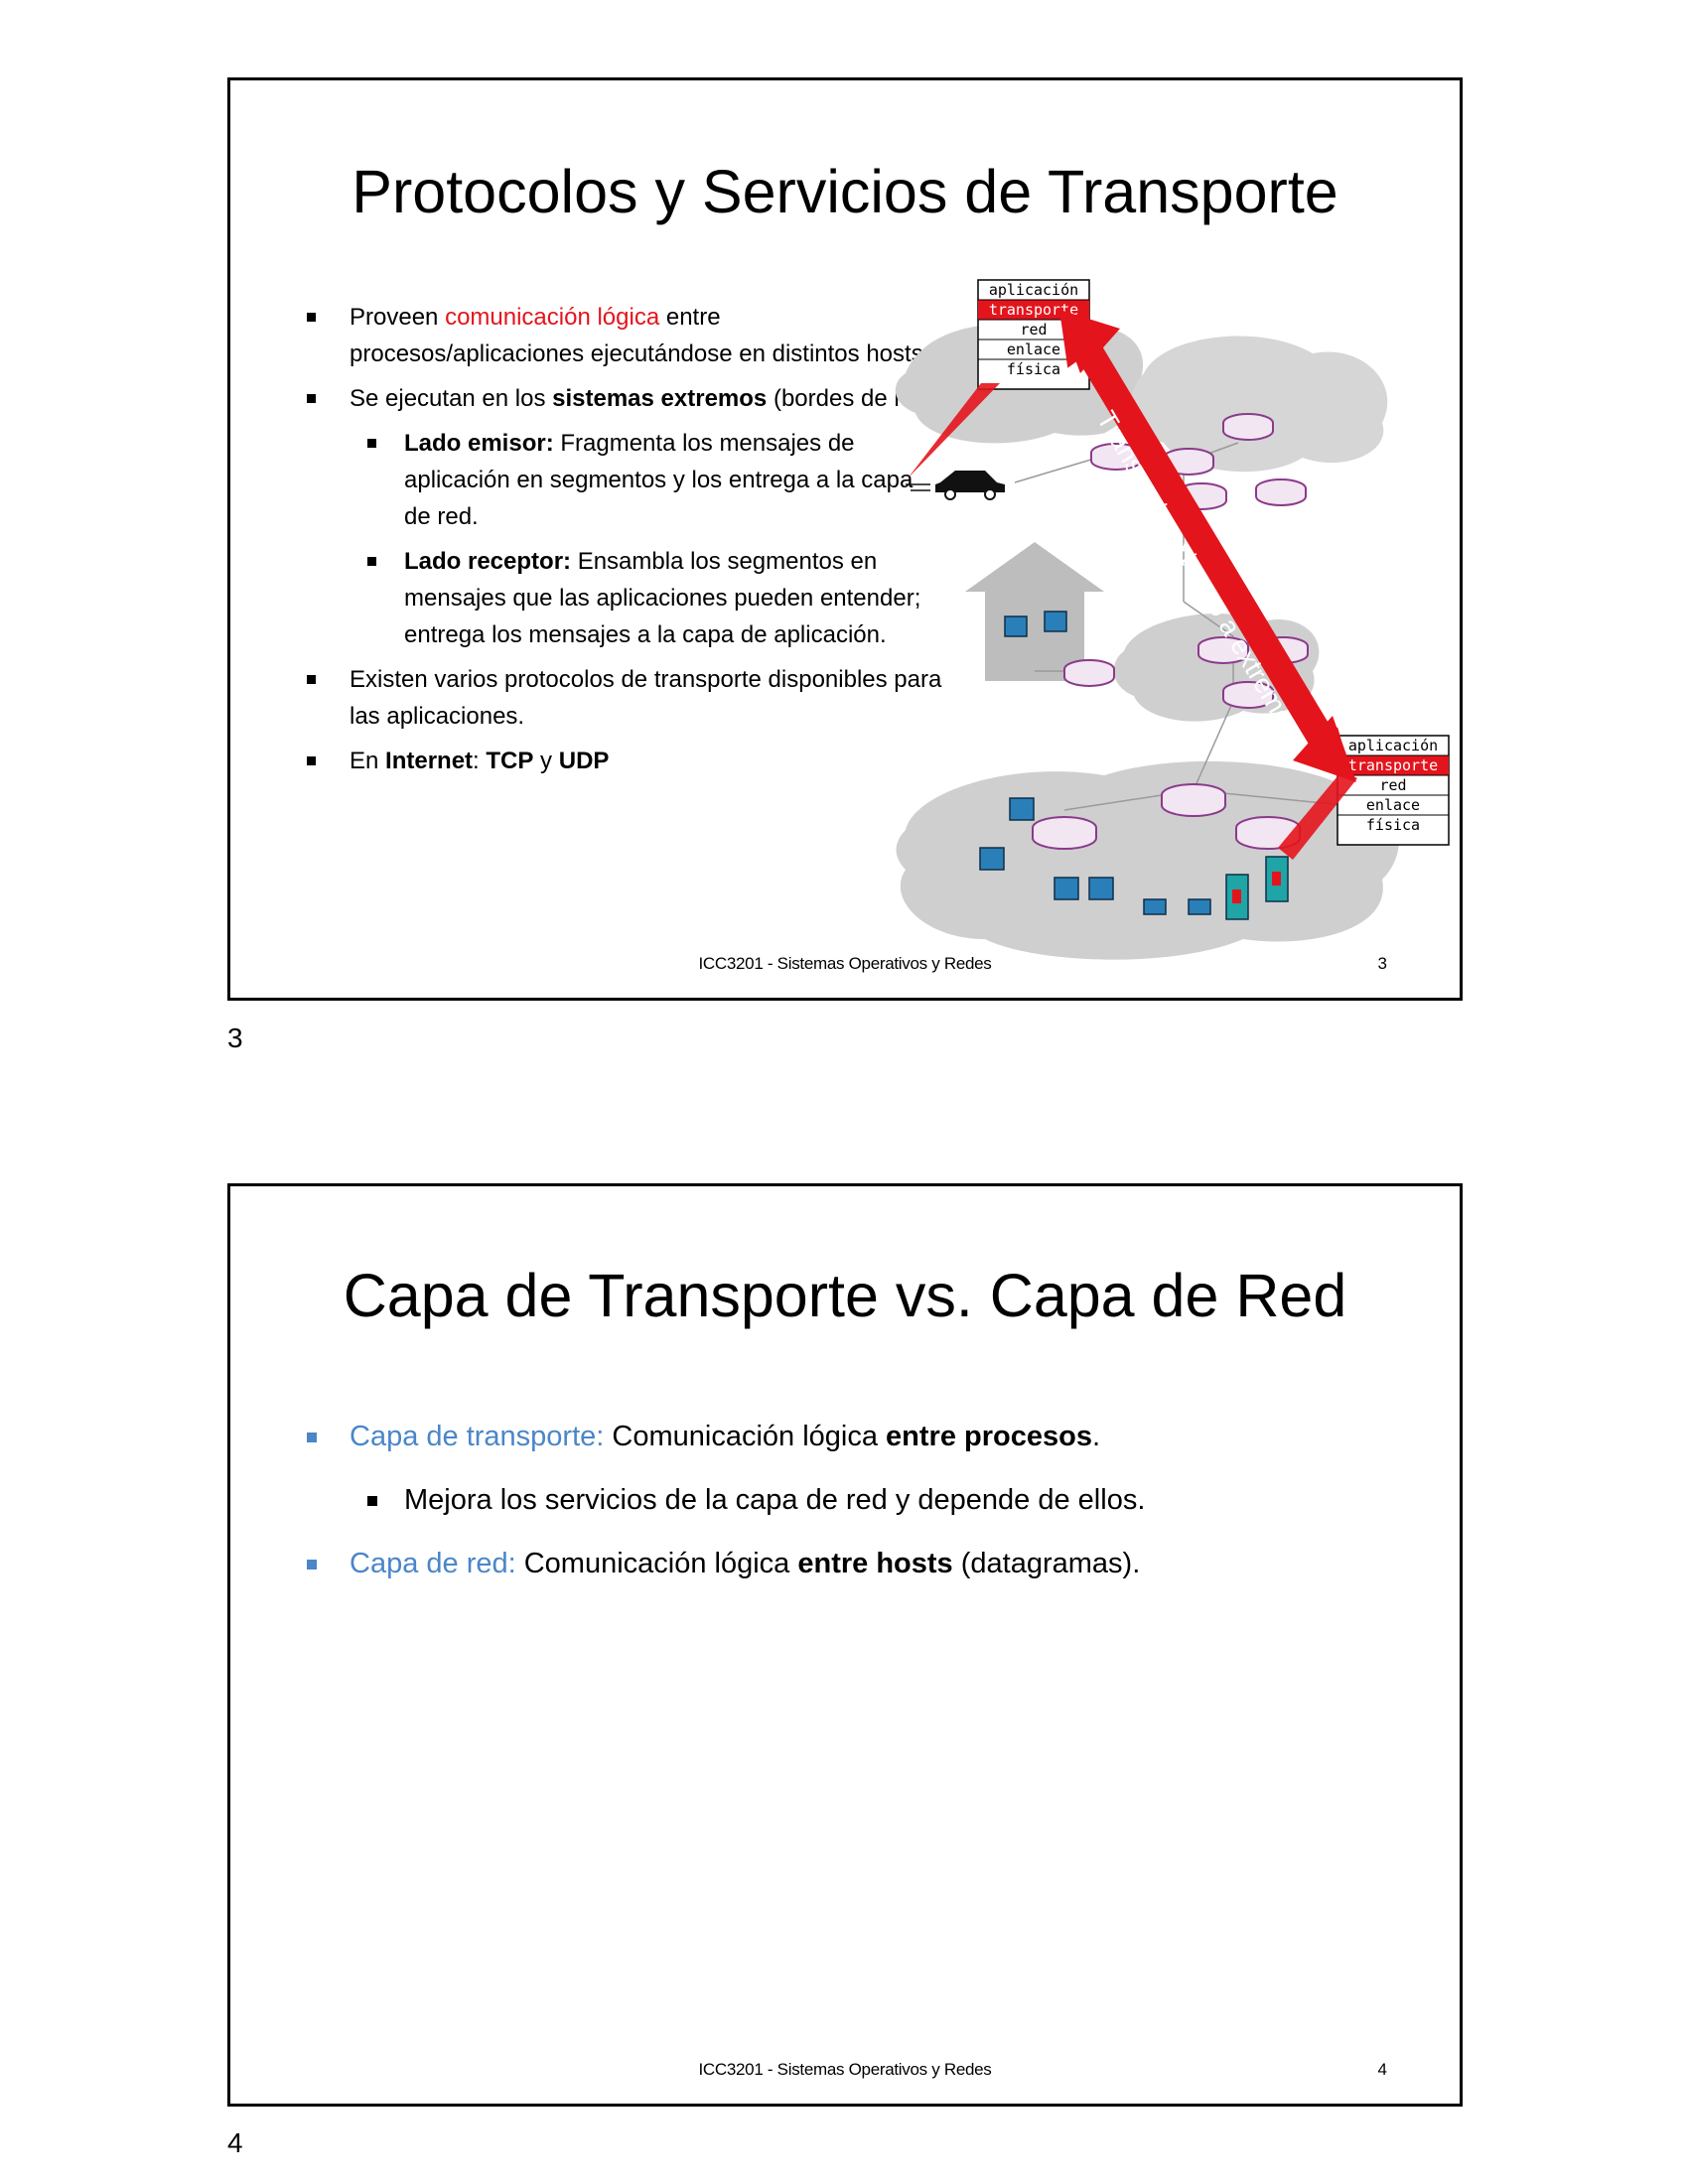 This screenshot has height=2184, width=1688. What do you see at coordinates (477, 1436) in the screenshot?
I see `term-label: Capa de transporte:` at bounding box center [477, 1436].